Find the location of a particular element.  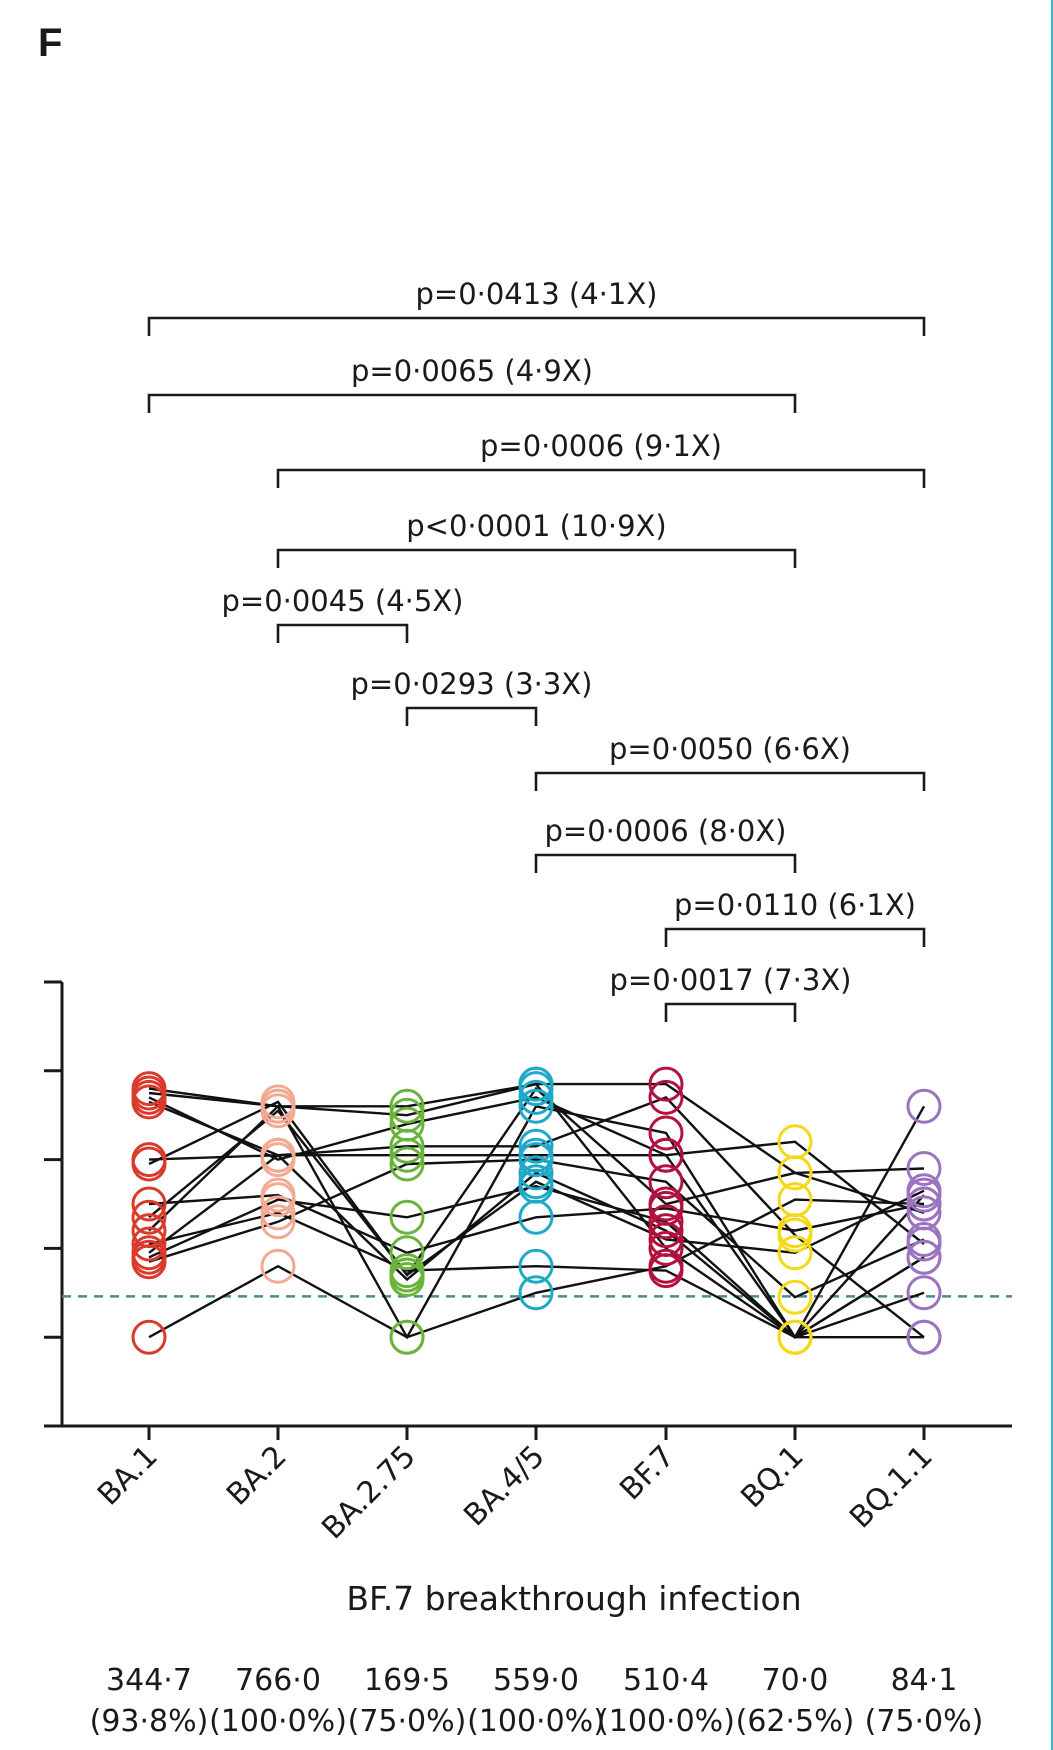

page-edge-rule is located at coordinates (1052, 875).